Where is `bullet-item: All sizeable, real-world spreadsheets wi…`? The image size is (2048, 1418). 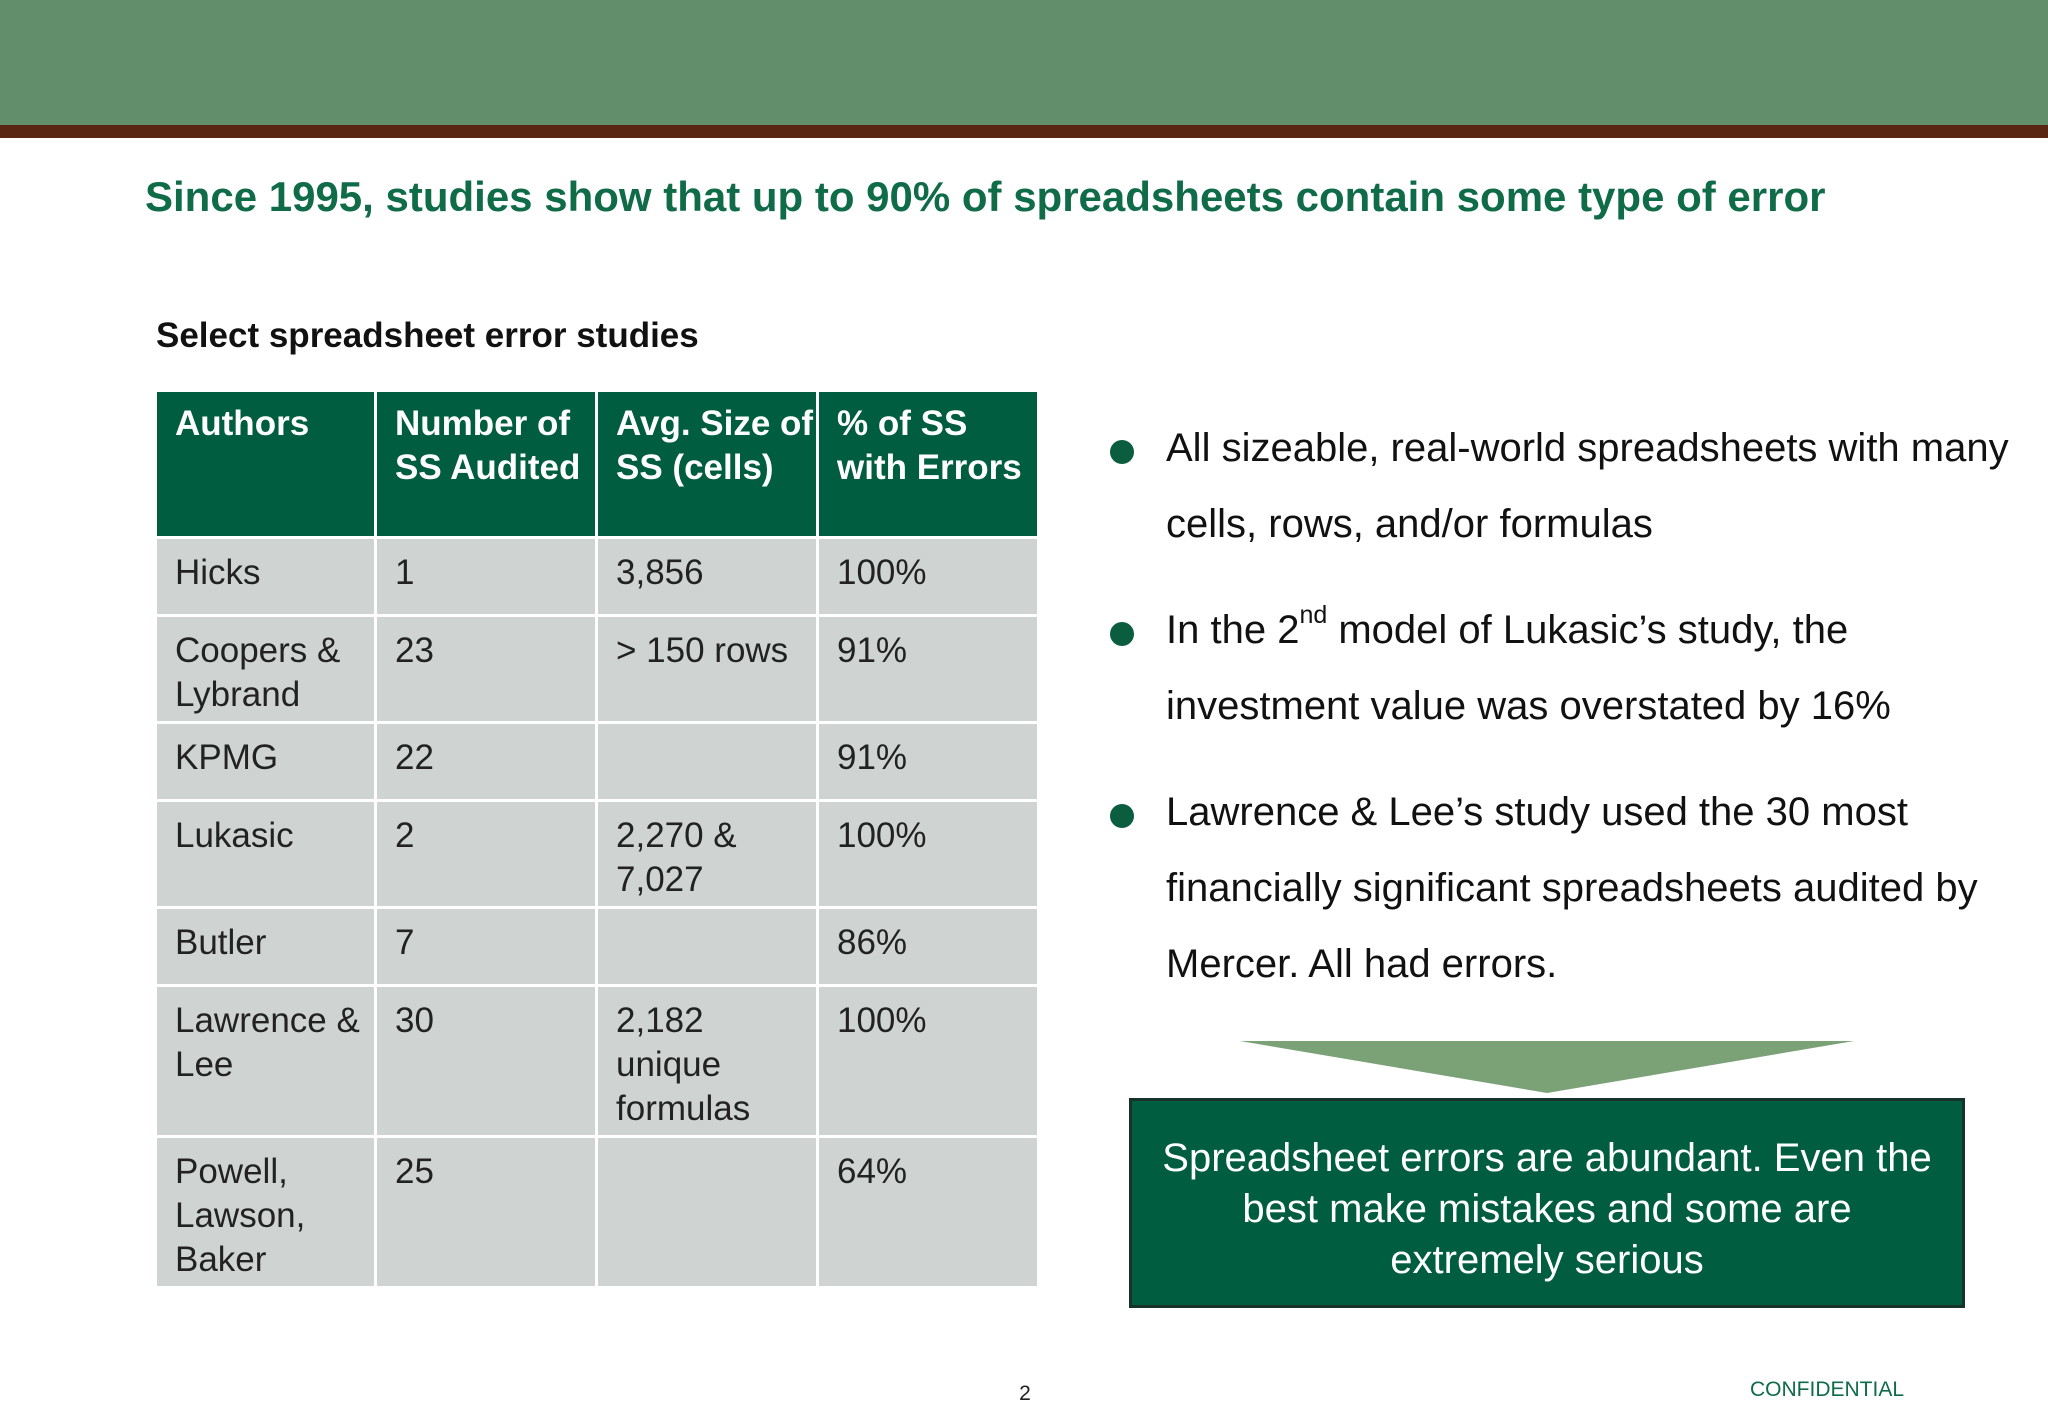 bullet-item: All sizeable, real-world spreadsheets wi… is located at coordinates (1560, 486).